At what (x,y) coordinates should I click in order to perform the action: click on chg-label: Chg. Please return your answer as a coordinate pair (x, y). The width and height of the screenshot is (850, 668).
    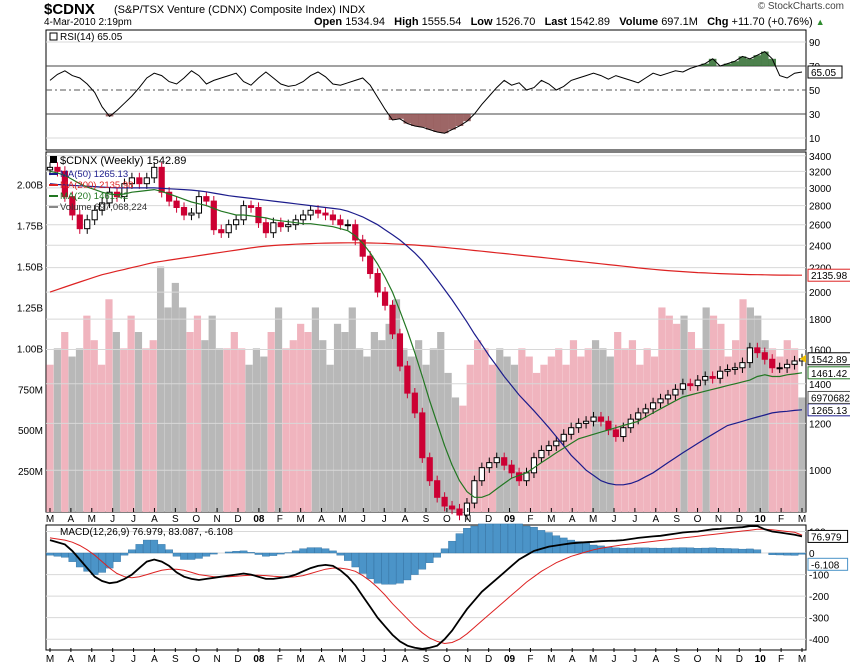
    Looking at the image, I should click on (718, 22).